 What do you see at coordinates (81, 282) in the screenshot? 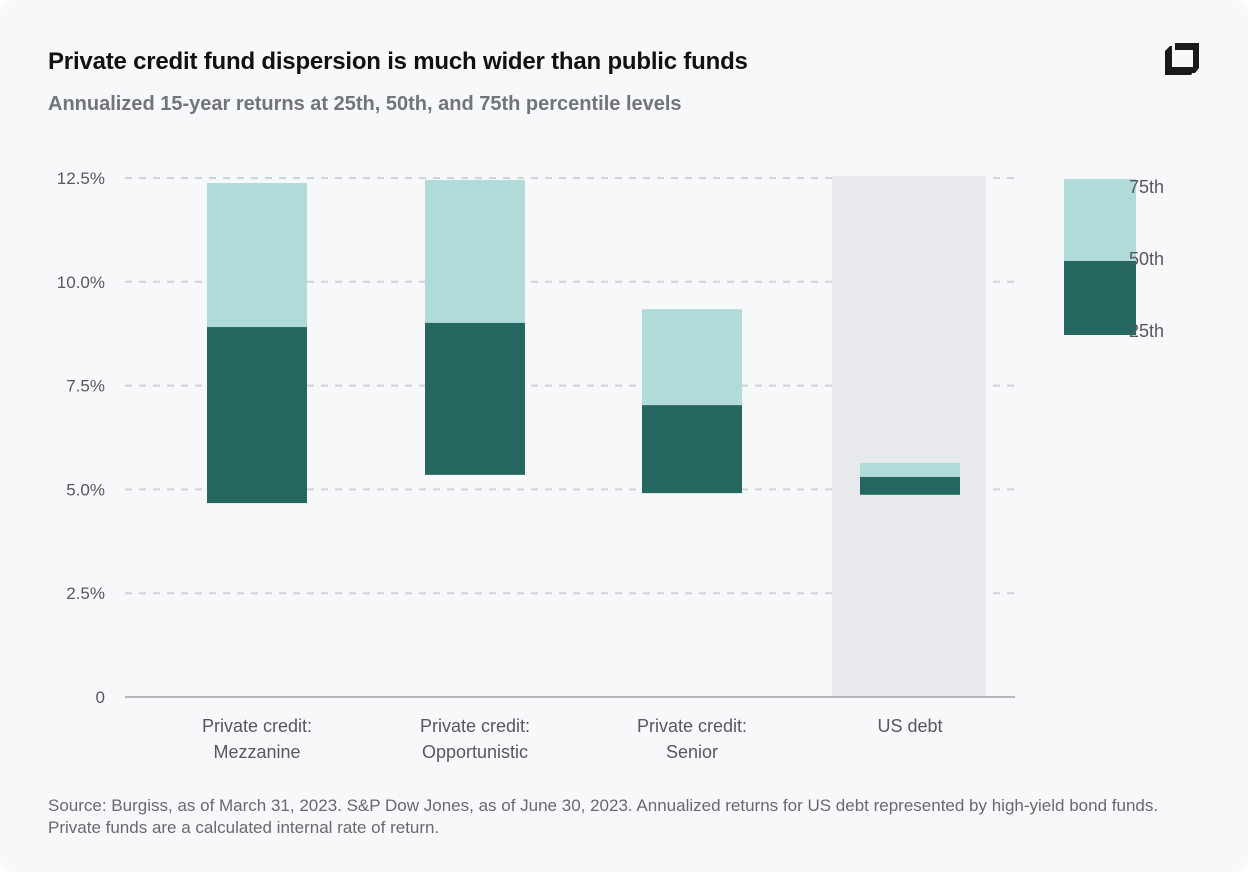
I see `y-tick-label: 10.0%` at bounding box center [81, 282].